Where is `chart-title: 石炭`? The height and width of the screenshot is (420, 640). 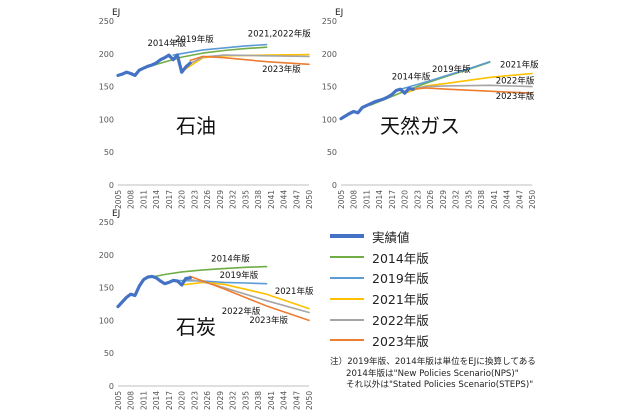 chart-title: 石炭 is located at coordinates (196, 327).